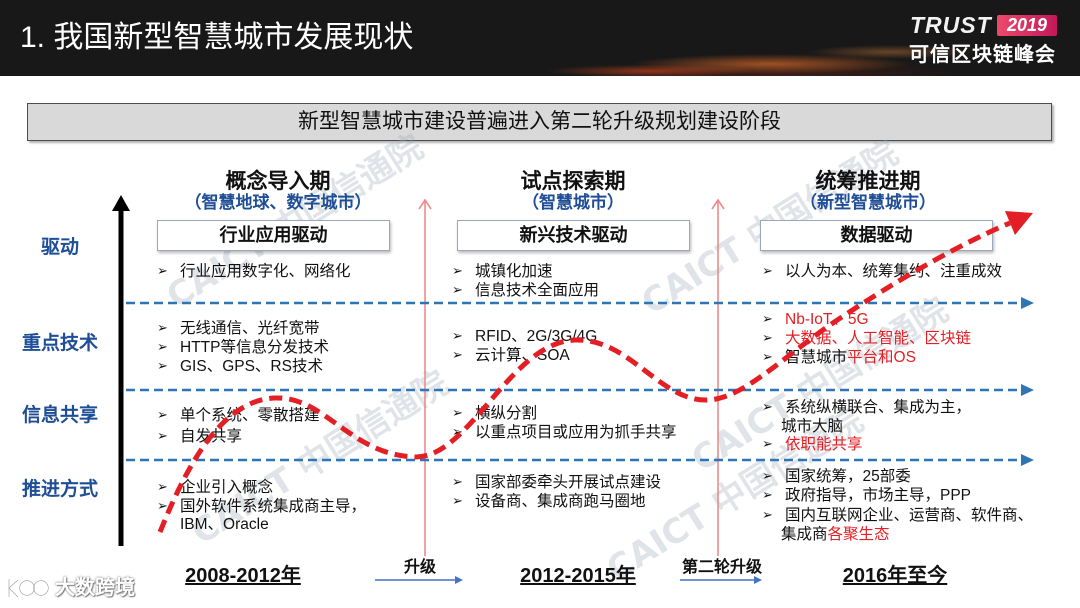 The image size is (1080, 608). Describe the element at coordinates (568, 482) in the screenshot. I see `list-item-text: 国家部委牵头开展试点建设` at that location.